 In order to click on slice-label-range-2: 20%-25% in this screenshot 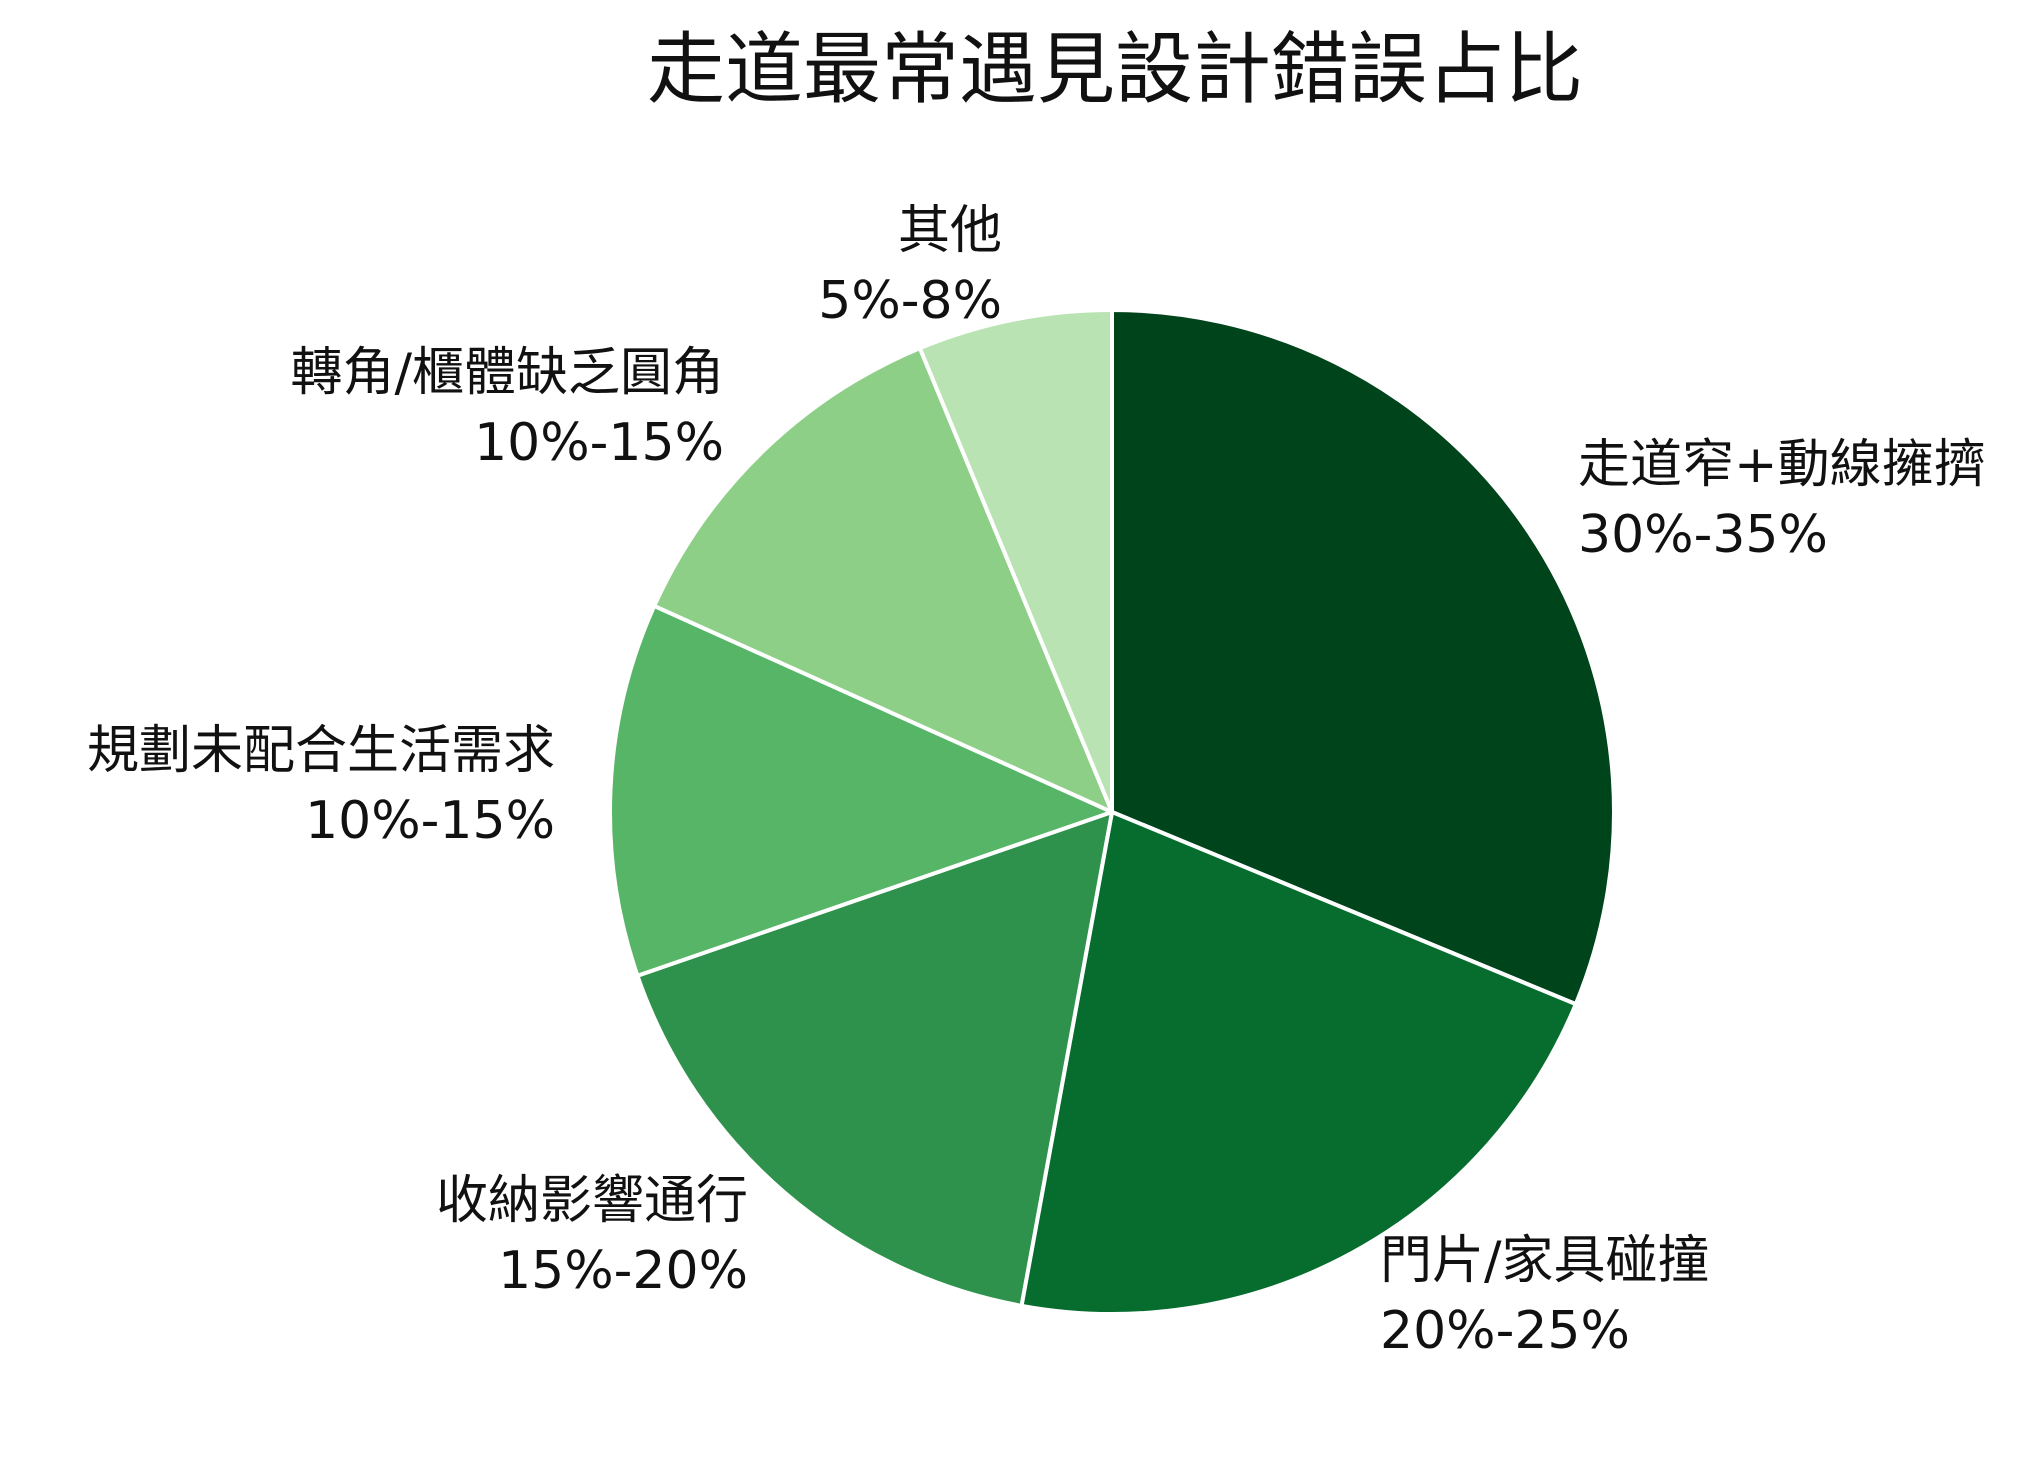, I will do `click(1505, 1331)`.